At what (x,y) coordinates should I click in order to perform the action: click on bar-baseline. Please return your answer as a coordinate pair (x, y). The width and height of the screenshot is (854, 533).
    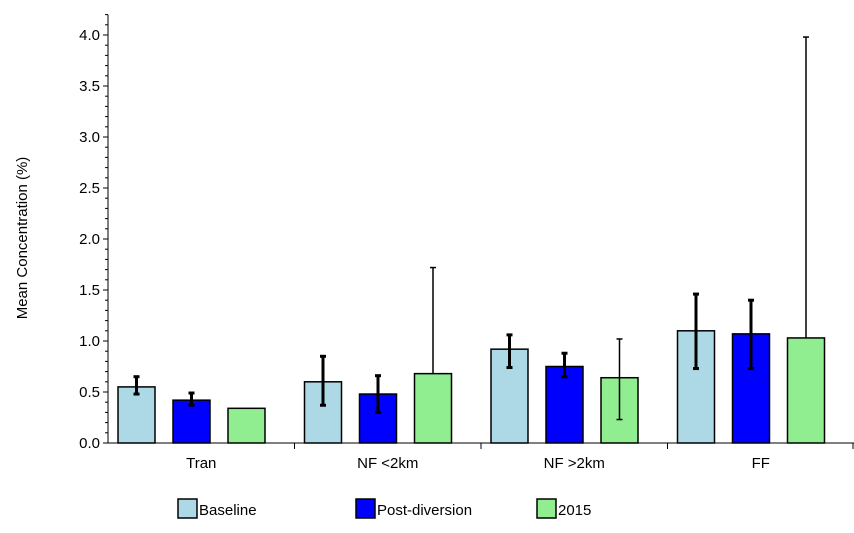
    Looking at the image, I should click on (136, 415).